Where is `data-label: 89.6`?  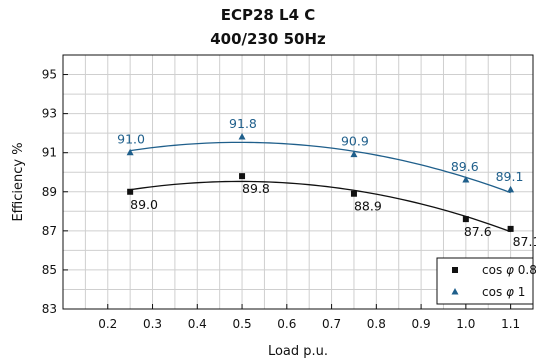
data-label: 89.6 is located at coordinates (465, 166).